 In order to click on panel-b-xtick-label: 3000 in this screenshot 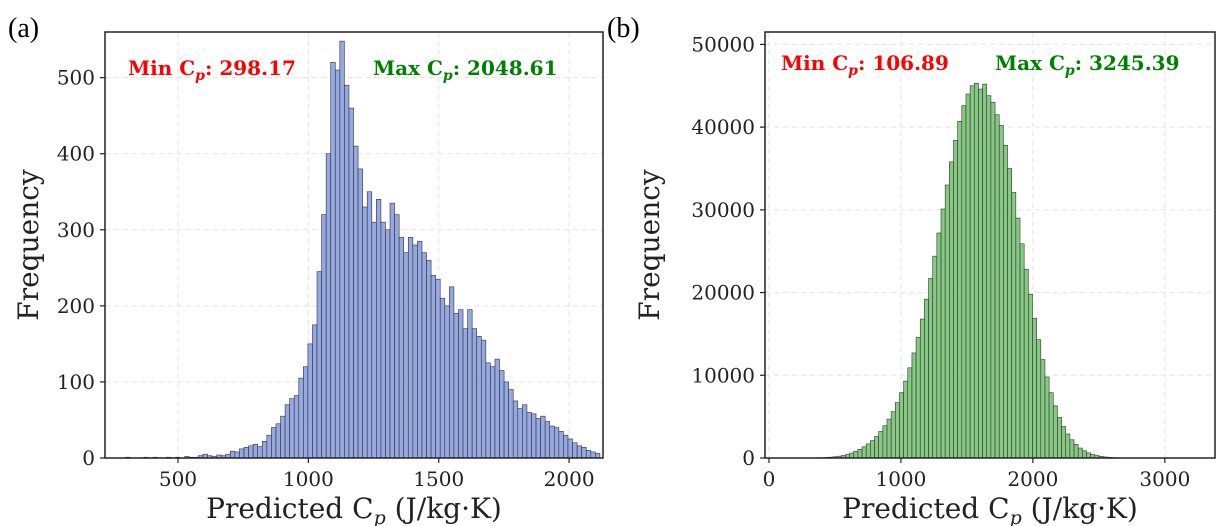, I will do `click(1164, 479)`.